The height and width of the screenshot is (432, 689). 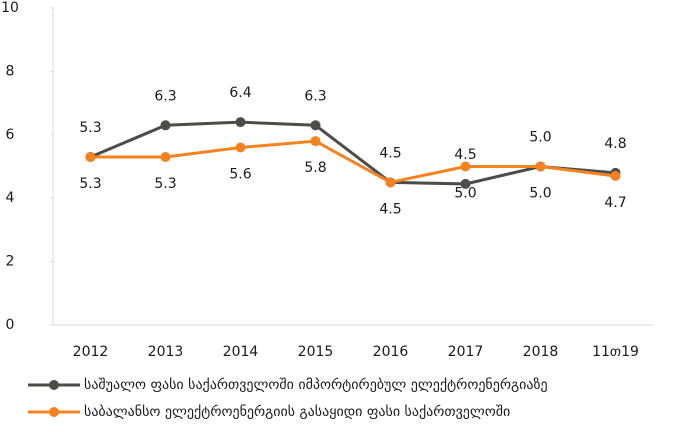 What do you see at coordinates (166, 352) in the screenshot?
I see `x-tick-label: 2013` at bounding box center [166, 352].